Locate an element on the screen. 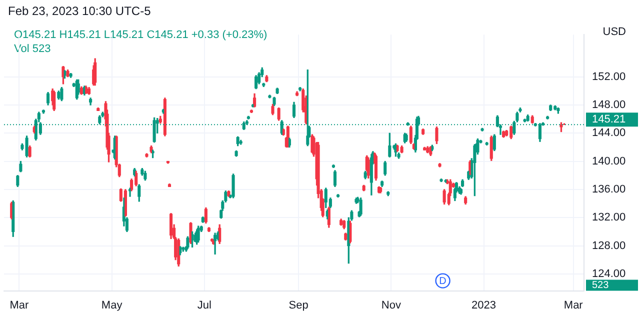  y-tick-label: 132.00 is located at coordinates (609, 218).